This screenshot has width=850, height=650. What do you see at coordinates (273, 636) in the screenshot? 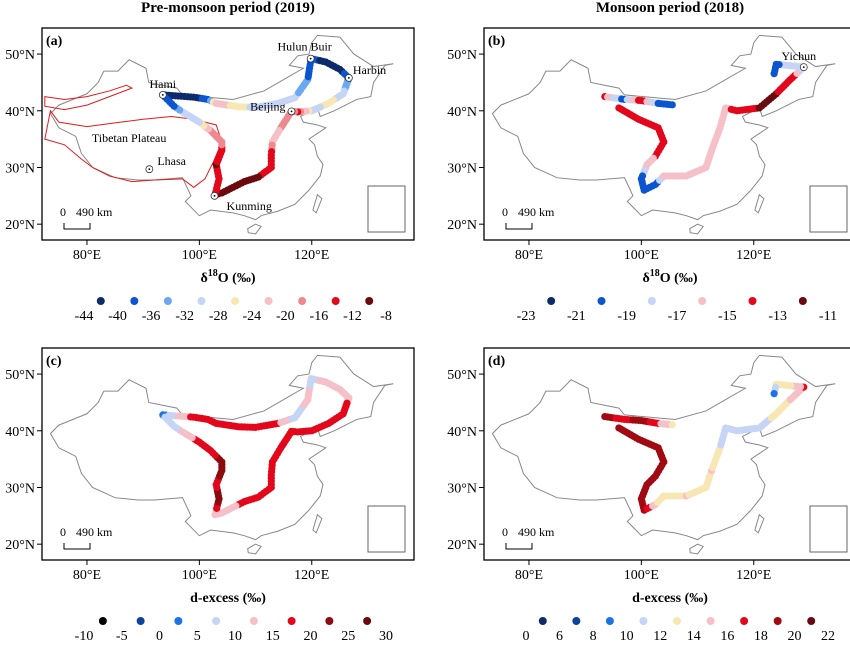
I see `legend-tick-label: 15` at bounding box center [273, 636].